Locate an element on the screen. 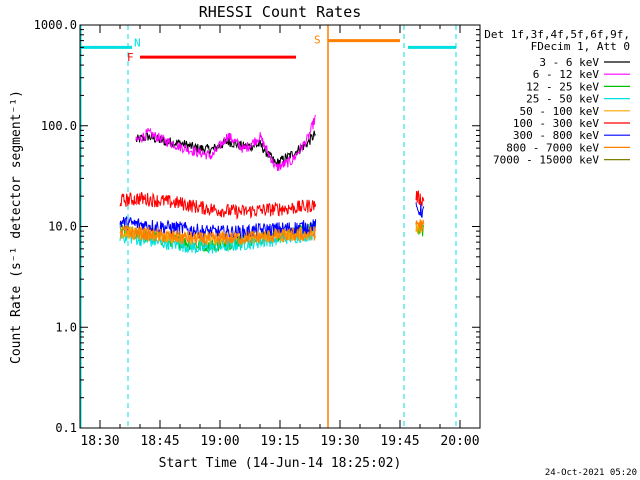 This screenshot has width=640, height=480. series-100-300-kev is located at coordinates (272, 205).